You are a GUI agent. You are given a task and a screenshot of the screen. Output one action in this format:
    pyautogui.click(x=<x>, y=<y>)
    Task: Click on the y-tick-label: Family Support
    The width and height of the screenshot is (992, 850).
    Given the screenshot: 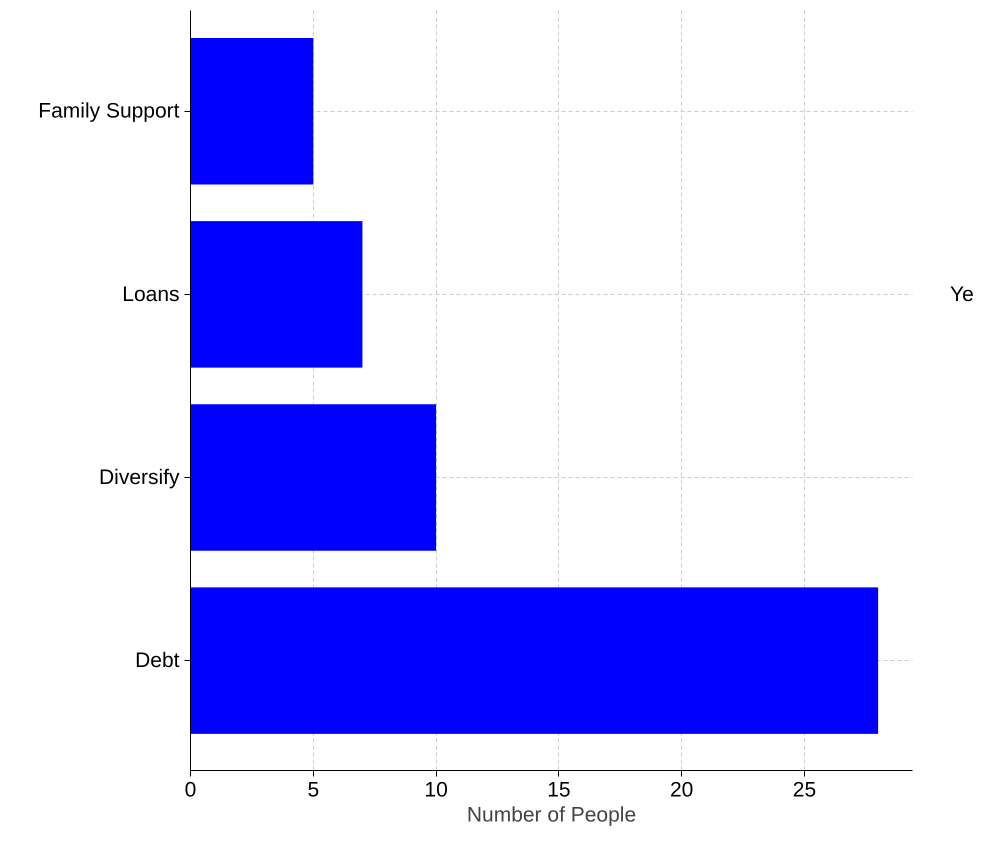 What is the action you would take?
    pyautogui.click(x=109, y=111)
    